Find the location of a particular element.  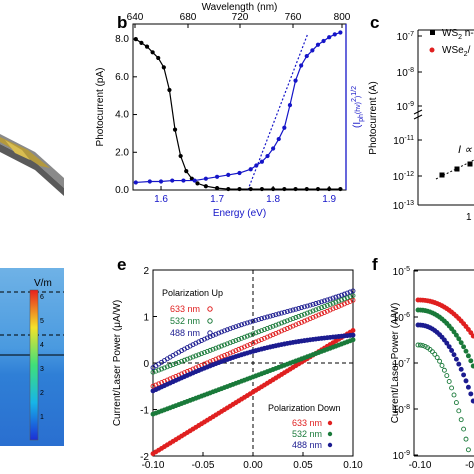

y-axis-title: Photocurrent (A) is located at coordinates (373, 117).